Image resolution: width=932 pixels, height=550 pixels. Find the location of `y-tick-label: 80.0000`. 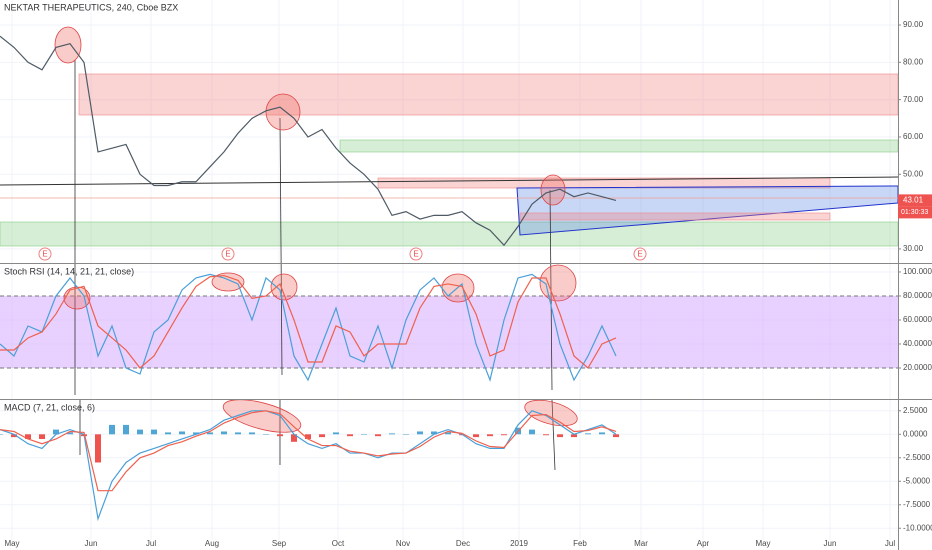

y-tick-label: 80.0000 is located at coordinates (917, 295).